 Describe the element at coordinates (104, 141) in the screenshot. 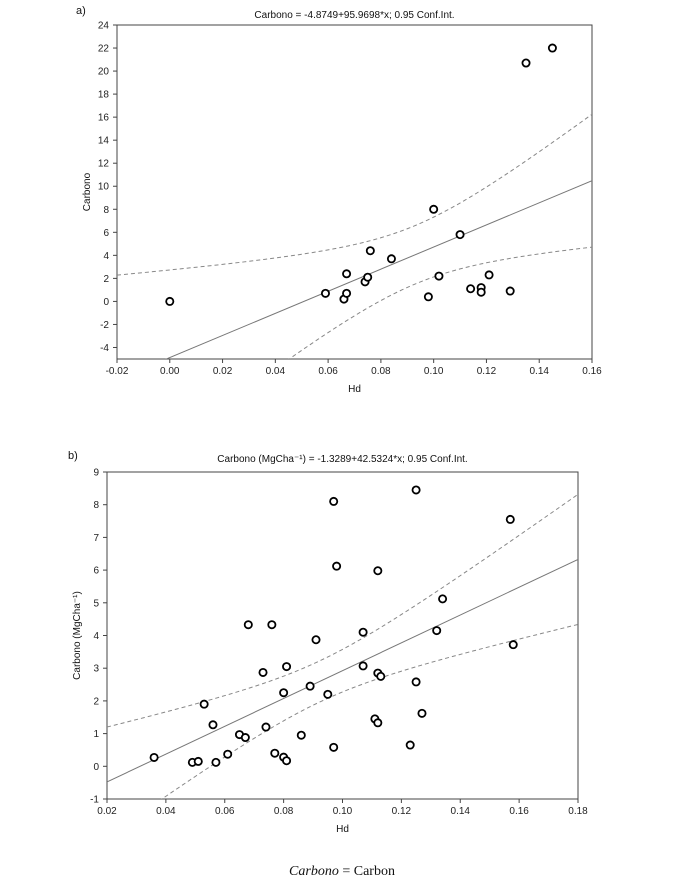

I see `y-tick-label: 14` at that location.